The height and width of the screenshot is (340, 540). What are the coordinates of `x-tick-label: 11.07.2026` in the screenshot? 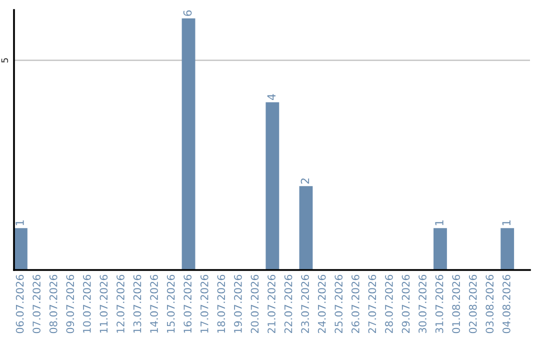 It's located at (104, 303).